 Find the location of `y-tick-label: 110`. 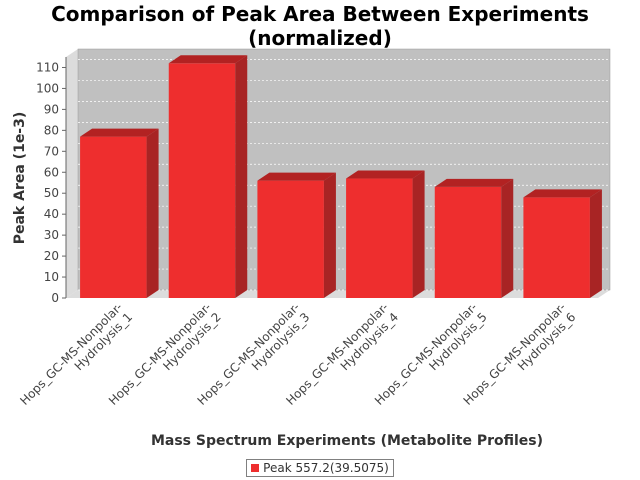

y-tick-label: 110 is located at coordinates (47, 67).